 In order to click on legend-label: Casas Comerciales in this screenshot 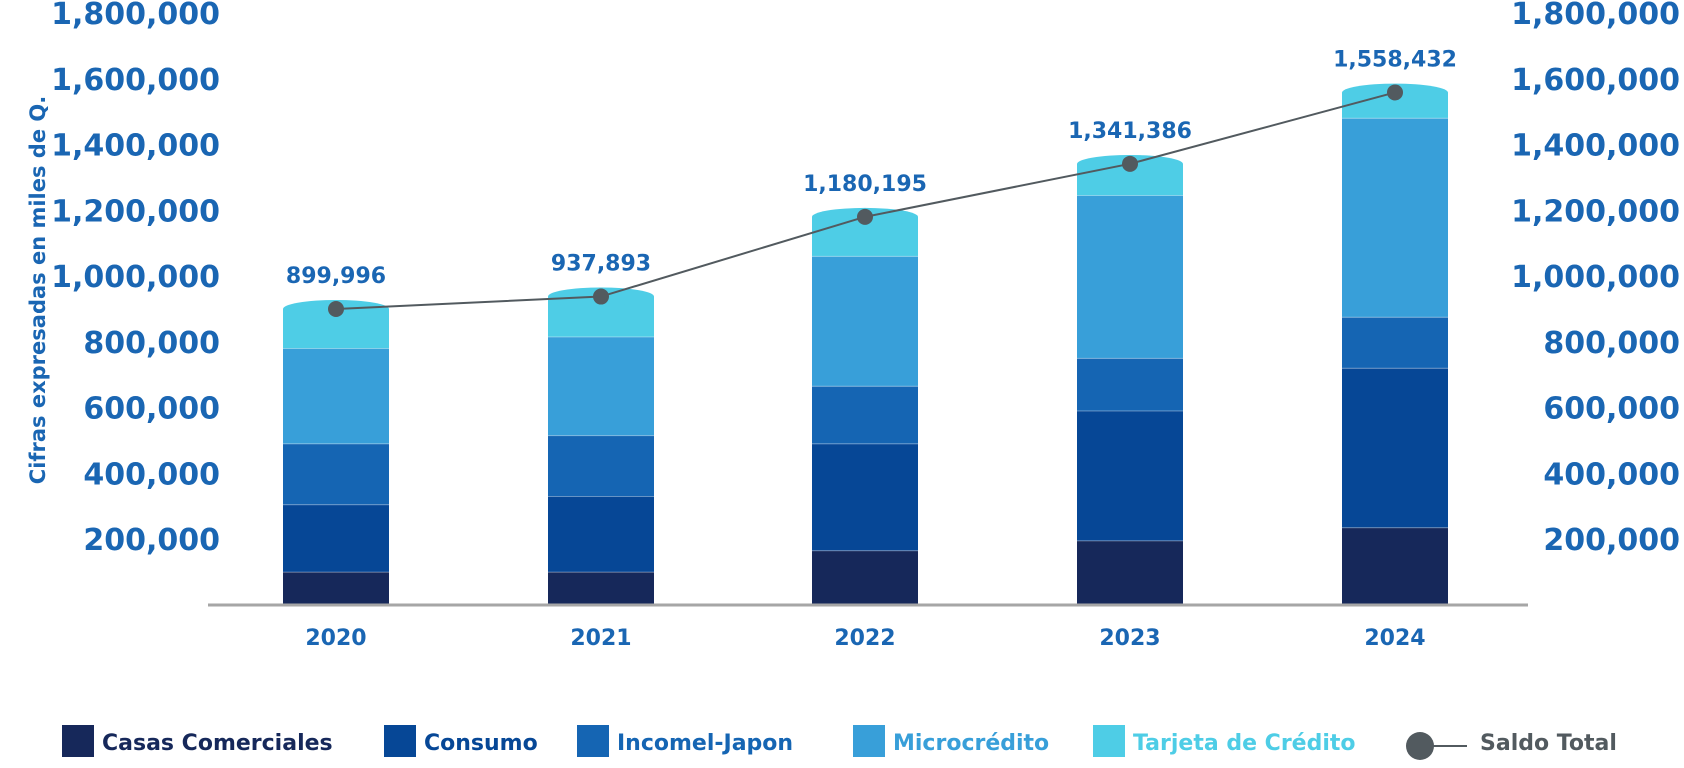, I will do `click(217, 743)`.